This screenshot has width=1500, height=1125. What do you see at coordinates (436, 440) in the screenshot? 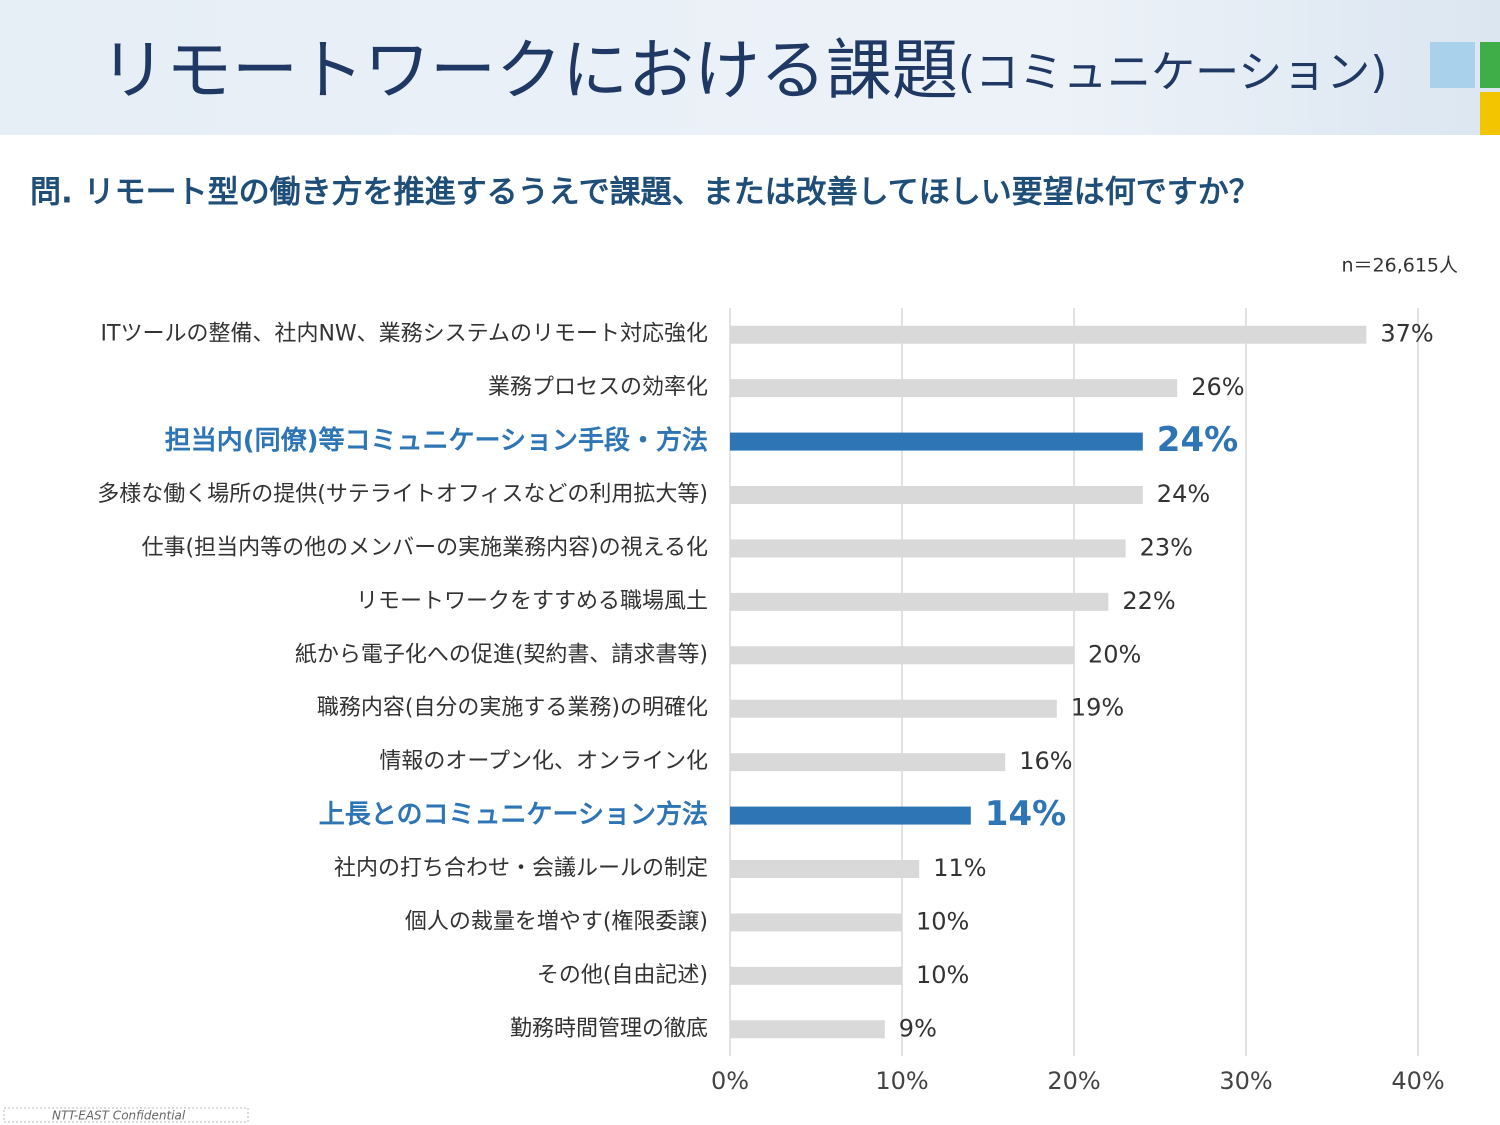
I see `category-label: 担当内(同僚)等コミュニケーション手段・方法` at bounding box center [436, 440].